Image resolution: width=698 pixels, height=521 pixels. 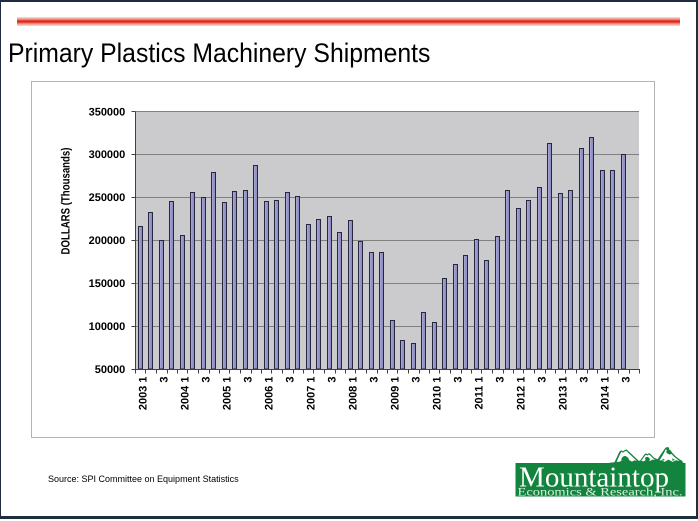 What do you see at coordinates (479, 392) in the screenshot?
I see `svg-text: 2011 1` at bounding box center [479, 392].